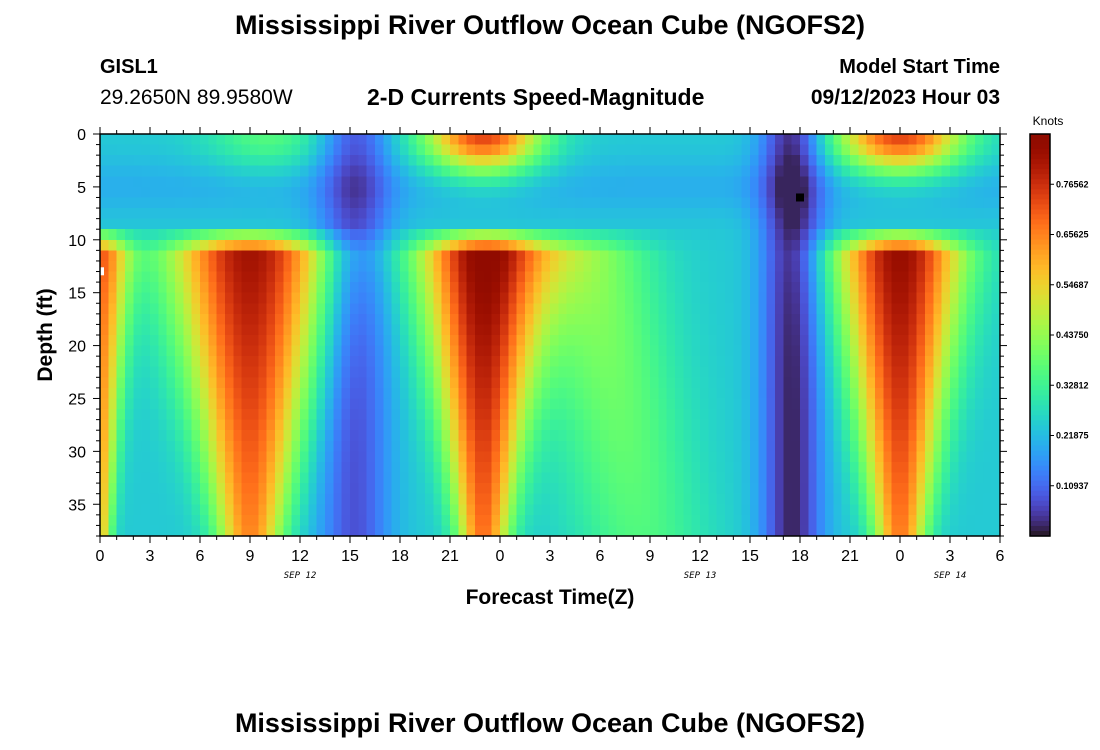 Image resolution: width=1100 pixels, height=750 pixels. What do you see at coordinates (150, 556) in the screenshot?
I see `x-tick-label: 3` at bounding box center [150, 556].